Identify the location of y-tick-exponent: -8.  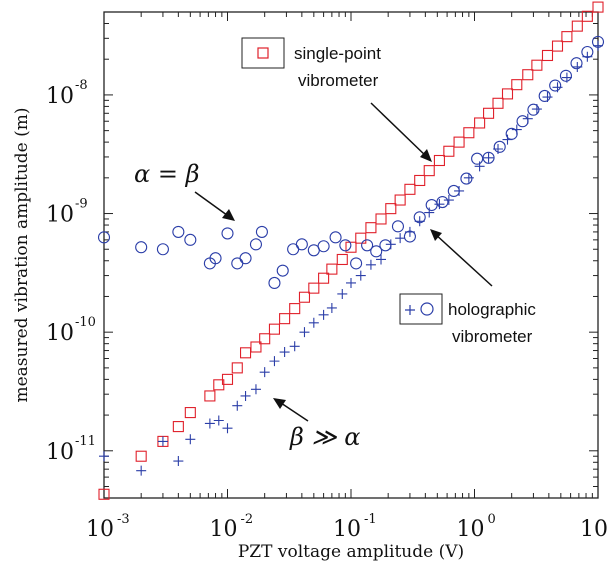
(81, 85).